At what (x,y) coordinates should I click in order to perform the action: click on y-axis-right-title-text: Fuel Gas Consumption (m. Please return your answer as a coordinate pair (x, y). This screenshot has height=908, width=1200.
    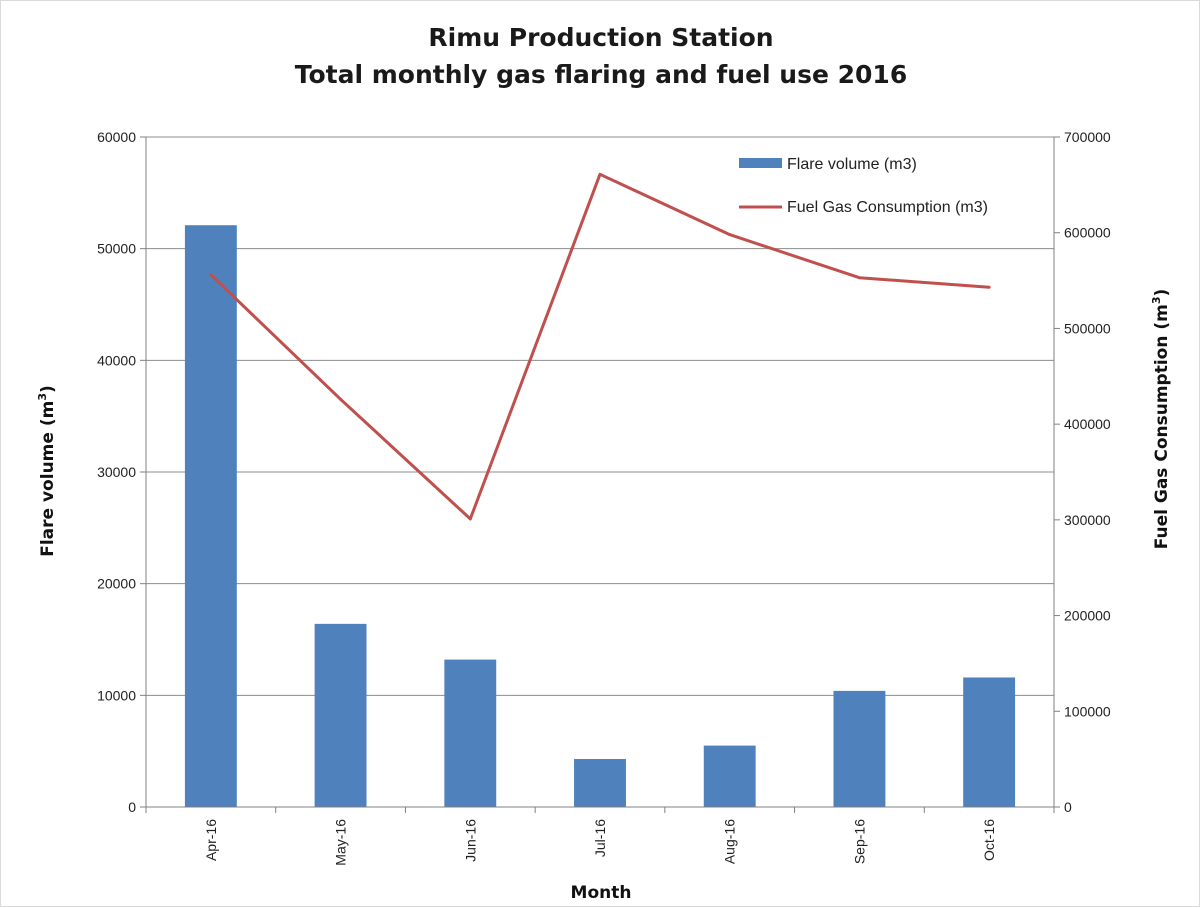
    Looking at the image, I should click on (1162, 426).